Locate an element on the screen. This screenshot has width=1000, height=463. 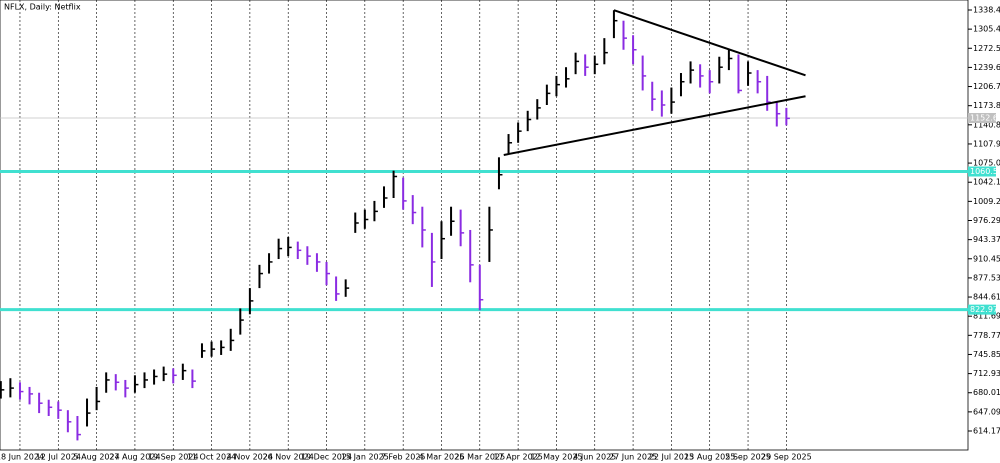
x-tick-label: 12 Jul 2024 is located at coordinates (58, 457).